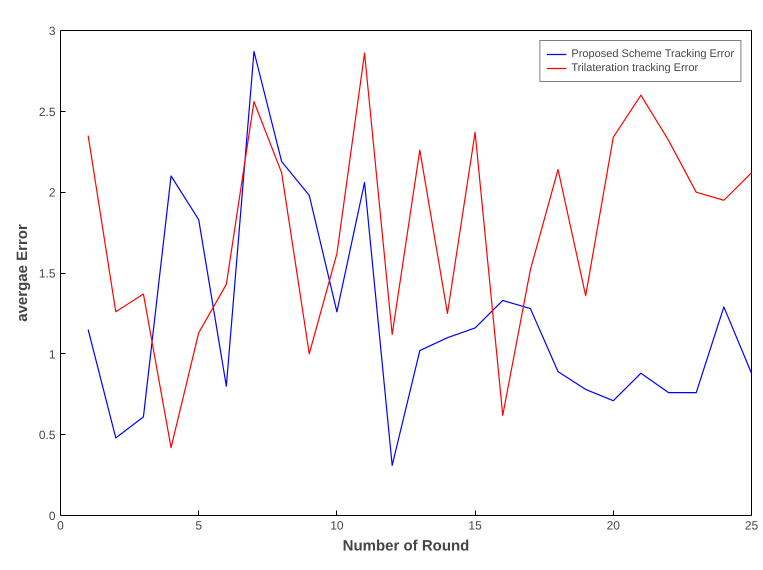 This screenshot has width=763, height=570. What do you see at coordinates (52, 31) in the screenshot?
I see `y-tick-label: 3` at bounding box center [52, 31].